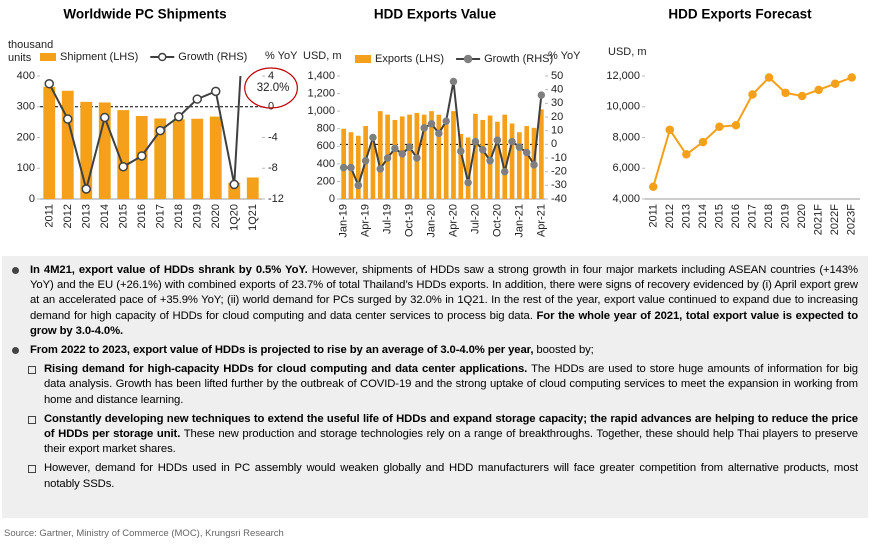 This screenshot has width=870, height=550. I want to click on x-tick-label: 2014, so click(703, 216).